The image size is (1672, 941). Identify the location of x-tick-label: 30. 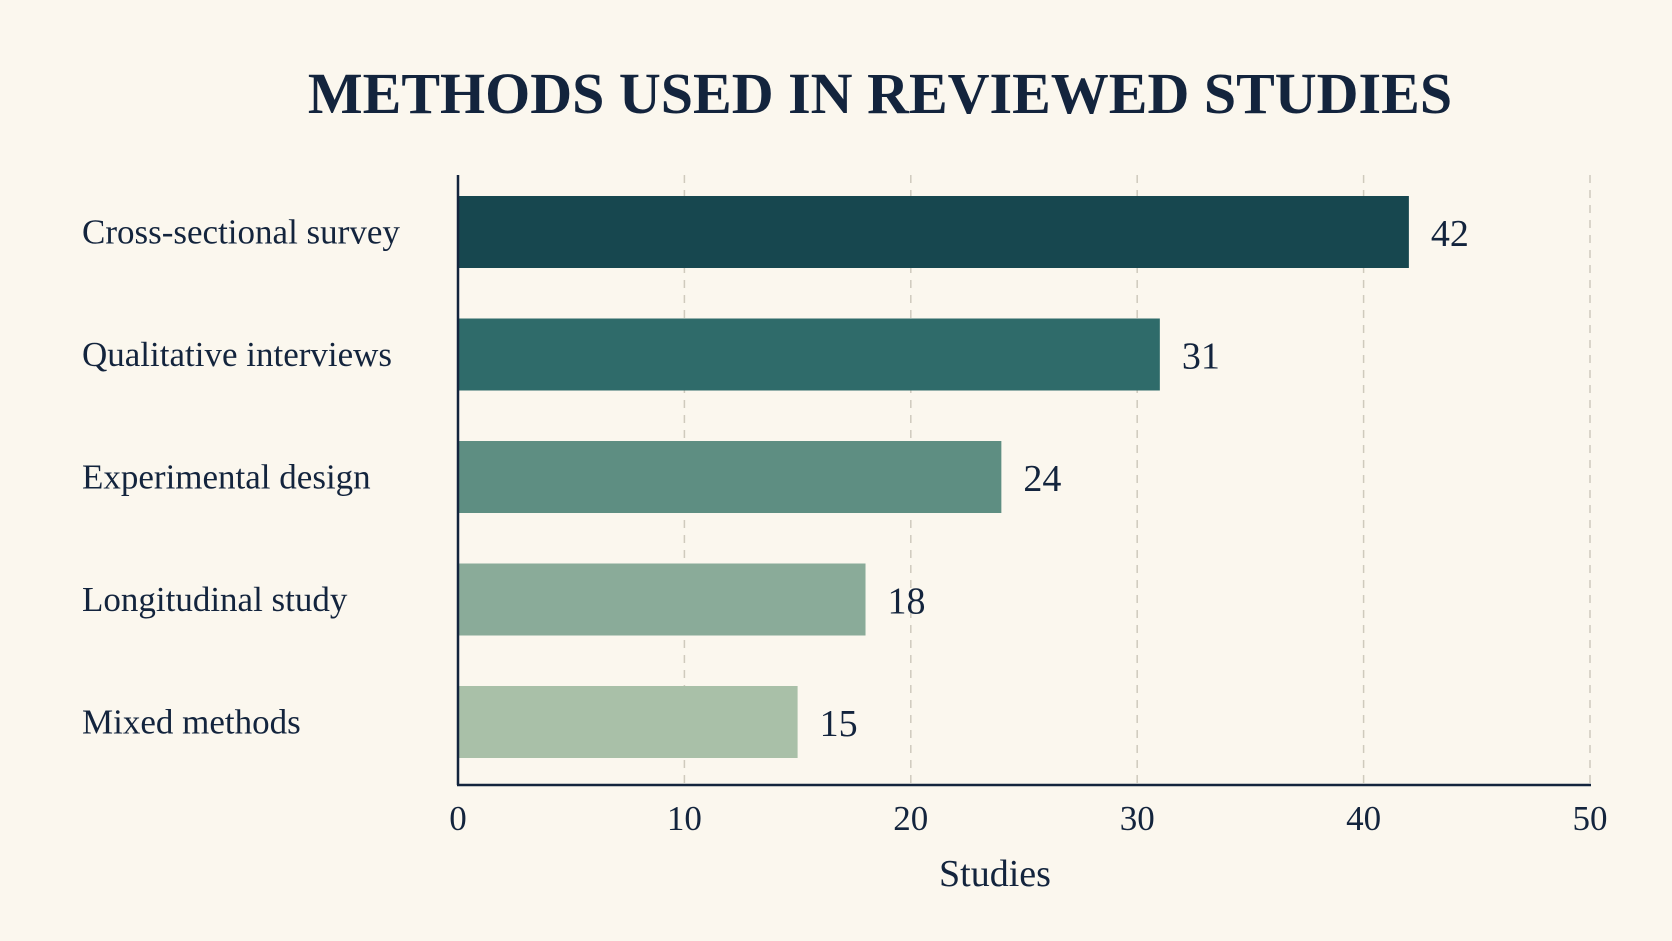
(1137, 818).